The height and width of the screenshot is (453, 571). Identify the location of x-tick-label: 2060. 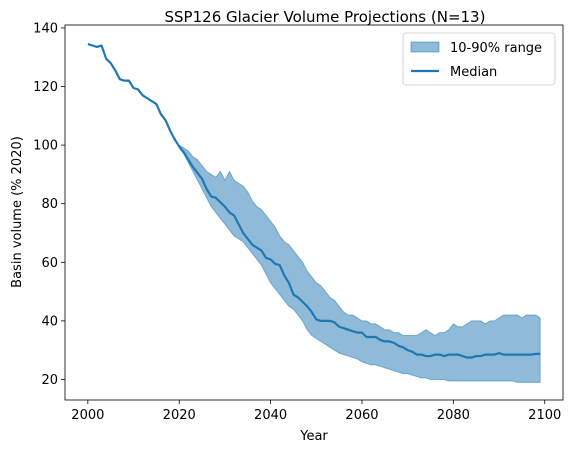
(361, 415).